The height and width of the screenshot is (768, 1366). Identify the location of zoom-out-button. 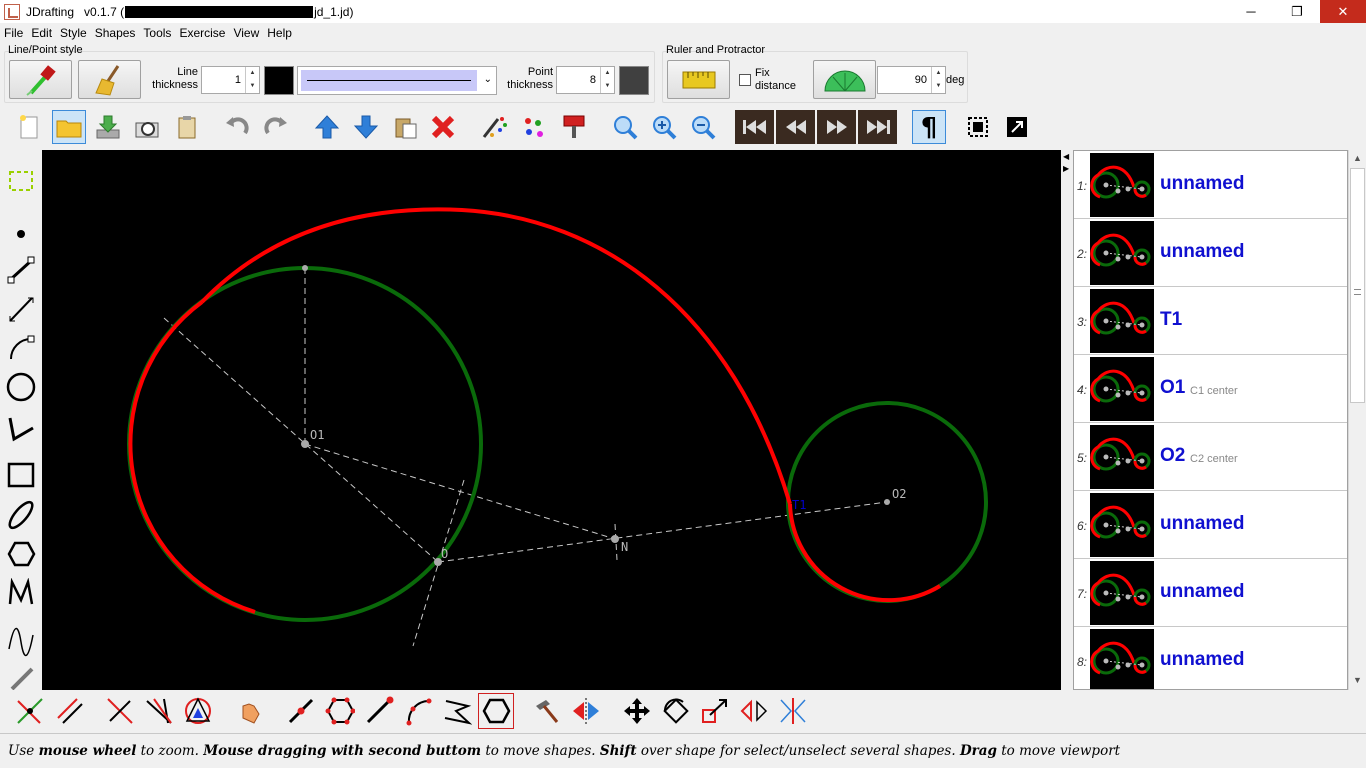
(703, 127).